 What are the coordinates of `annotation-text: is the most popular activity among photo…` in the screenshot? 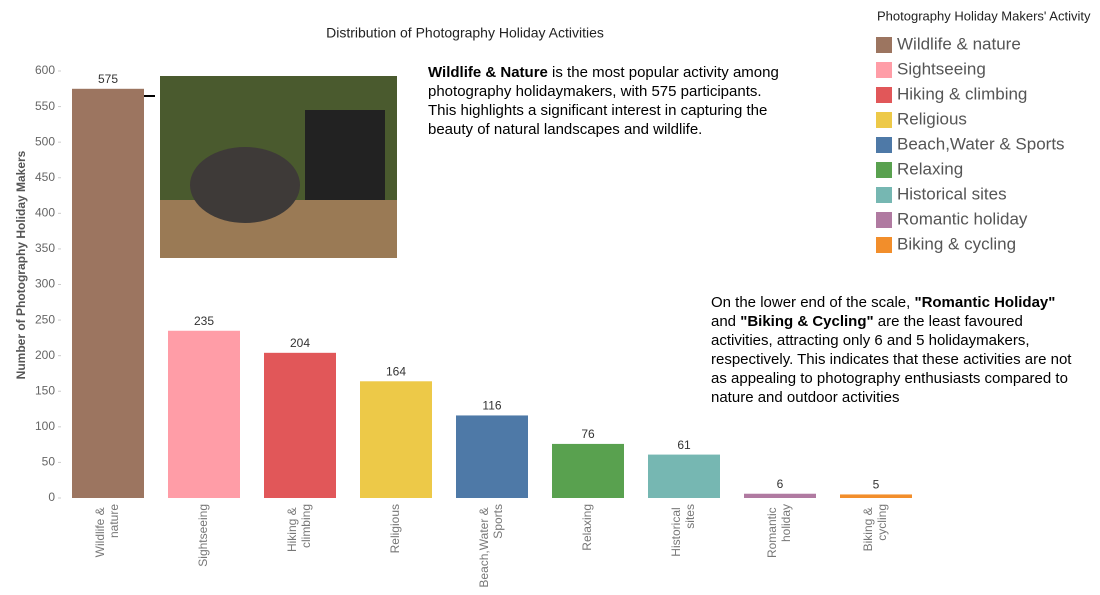 It's located at (603, 101).